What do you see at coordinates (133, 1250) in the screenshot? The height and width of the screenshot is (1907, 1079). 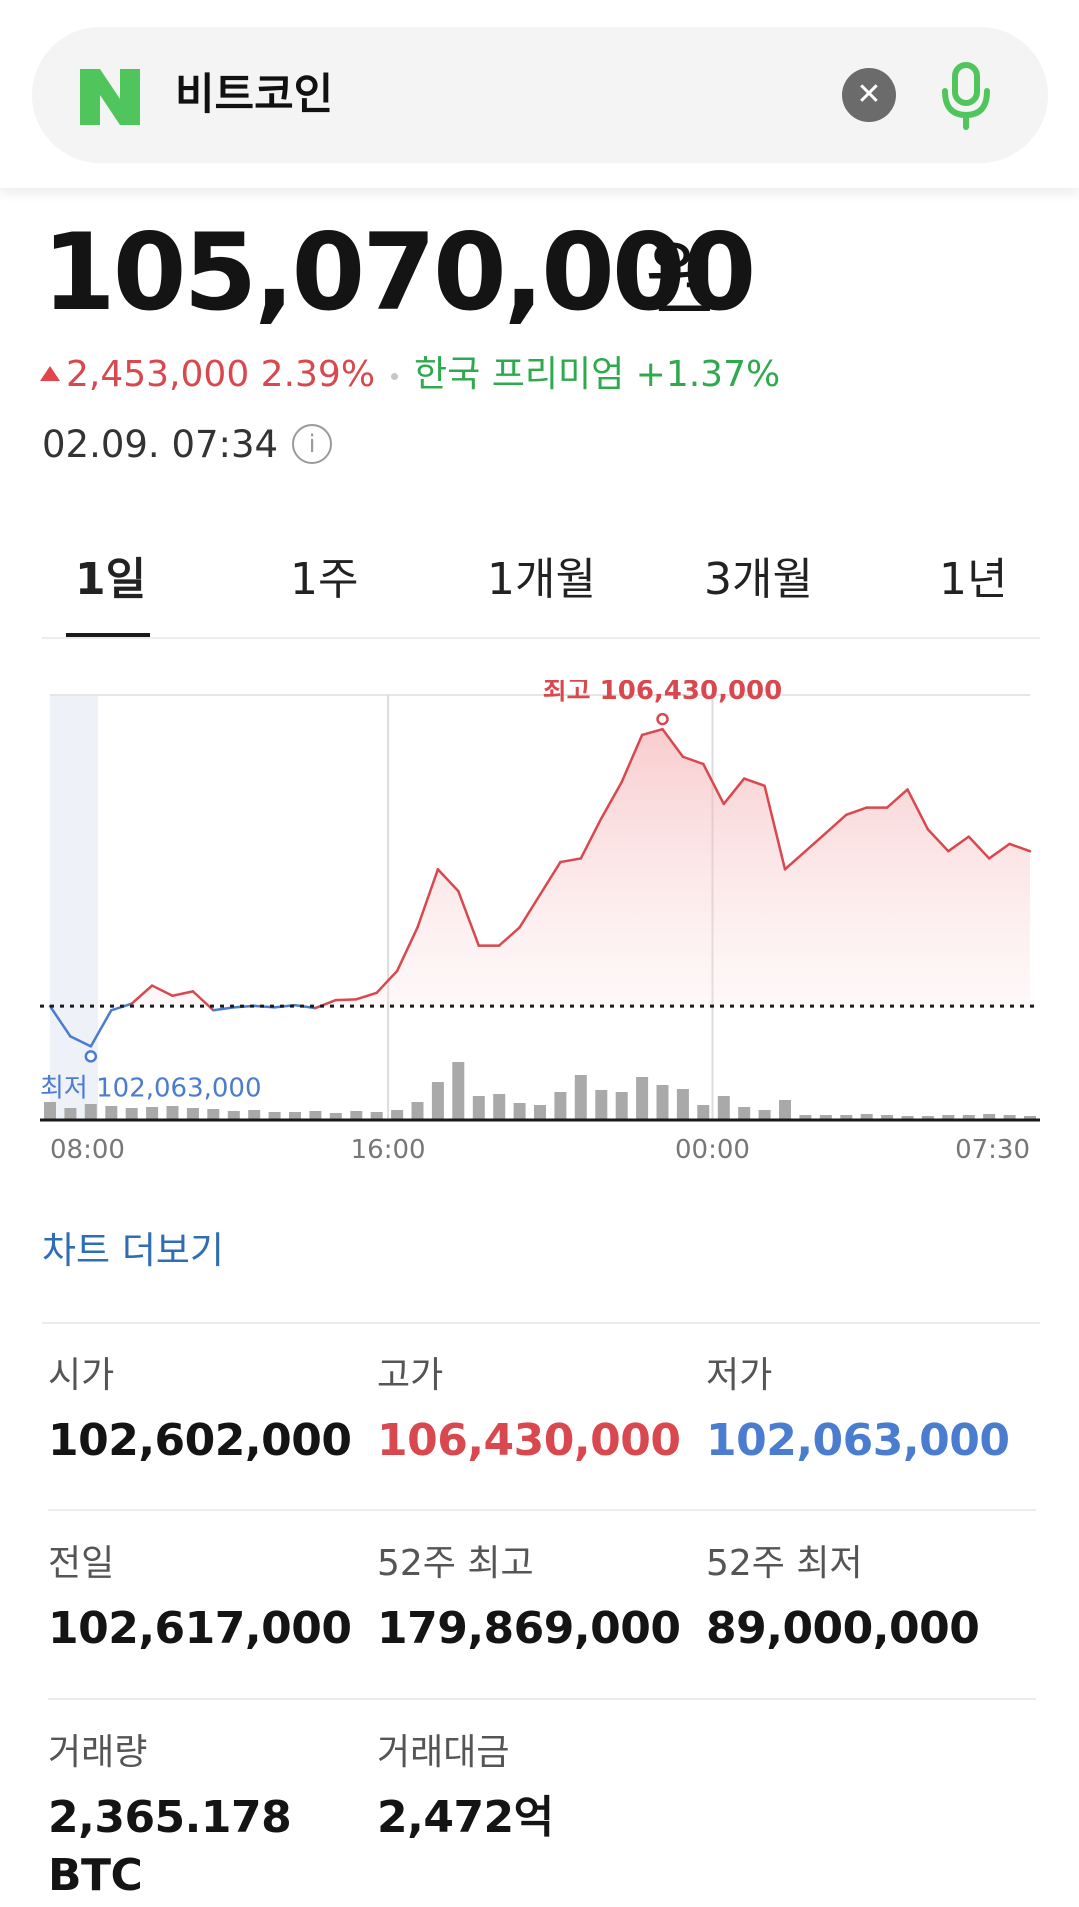 I see `more-chart-link: 차트 더보기` at bounding box center [133, 1250].